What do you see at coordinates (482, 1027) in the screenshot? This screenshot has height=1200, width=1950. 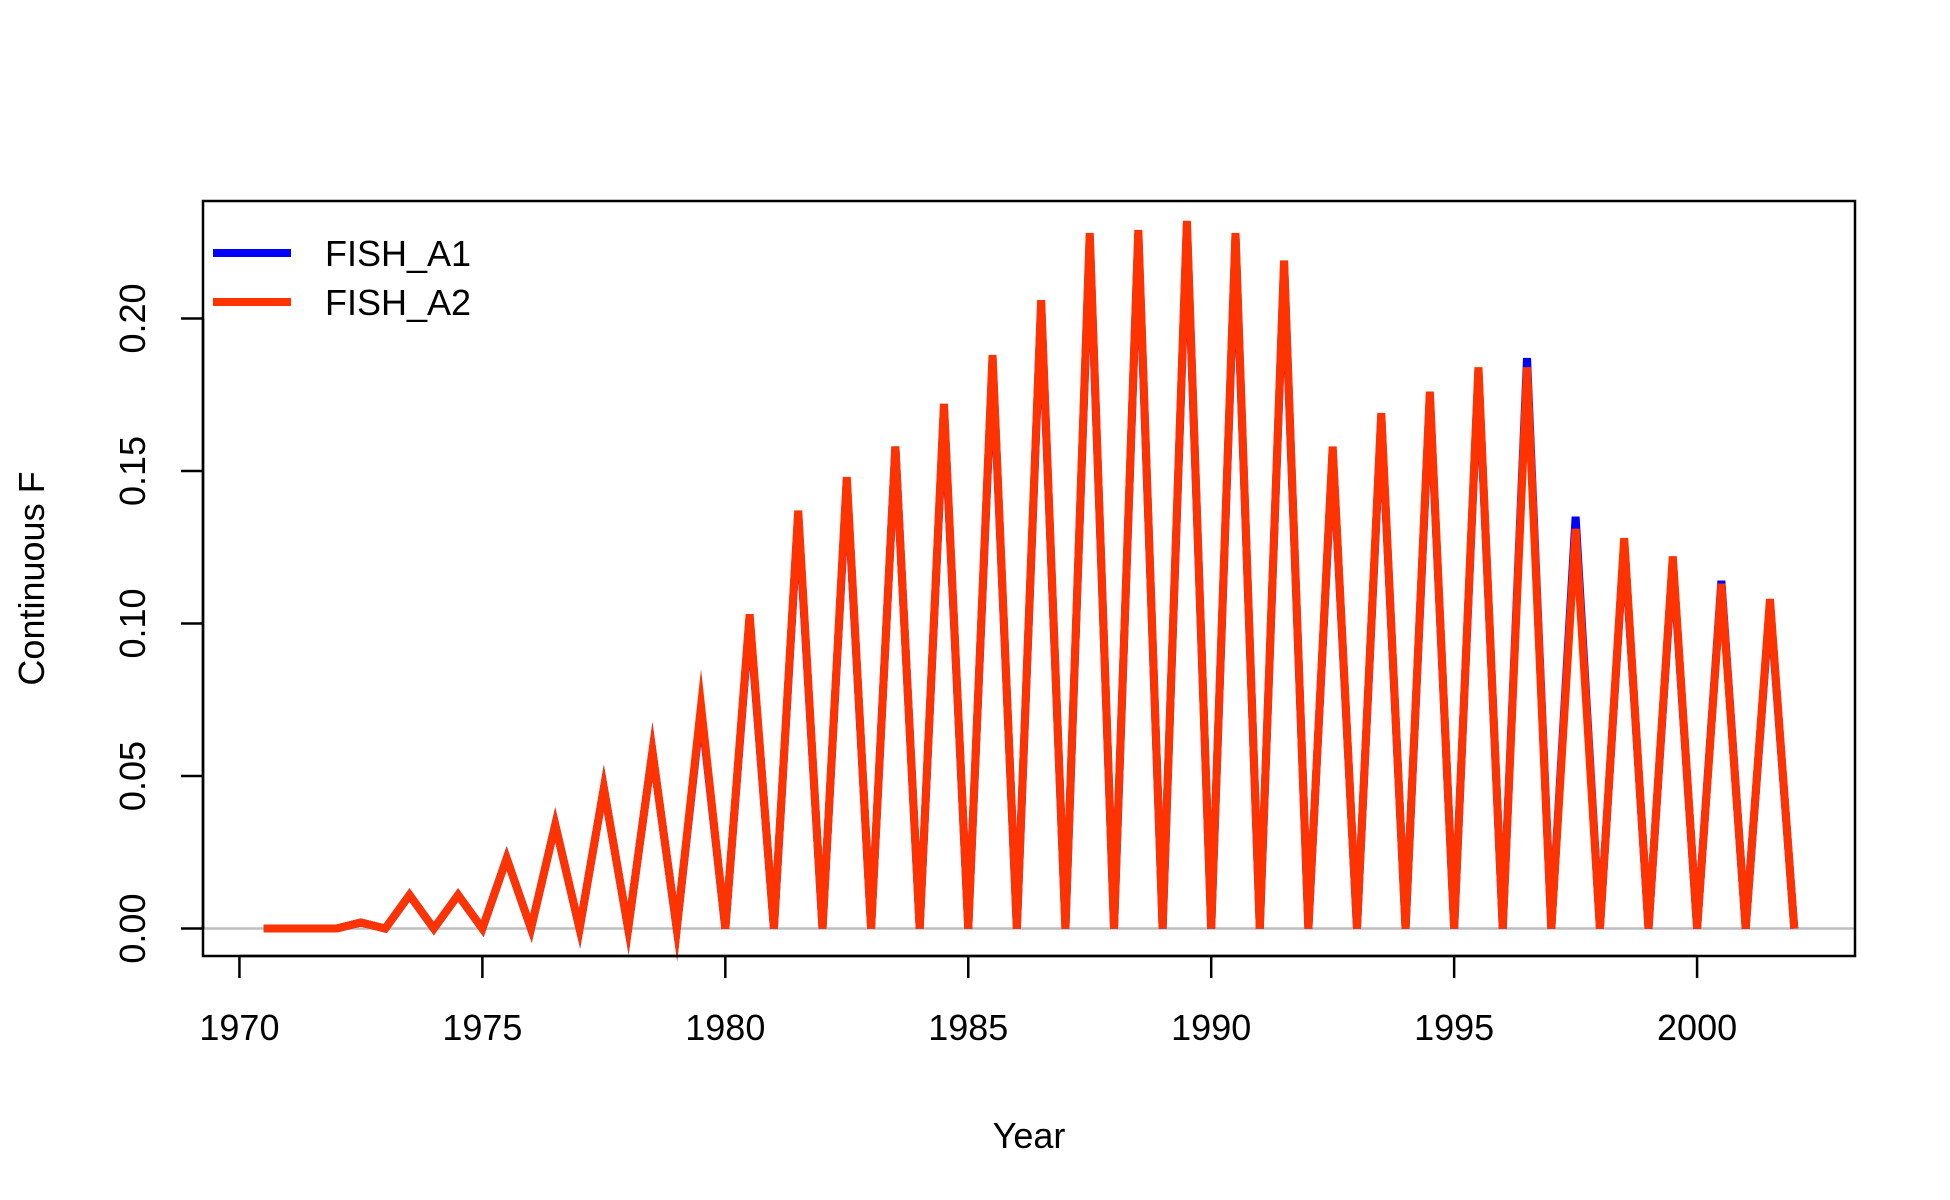 I see `x-tick-label: 1975` at bounding box center [482, 1027].